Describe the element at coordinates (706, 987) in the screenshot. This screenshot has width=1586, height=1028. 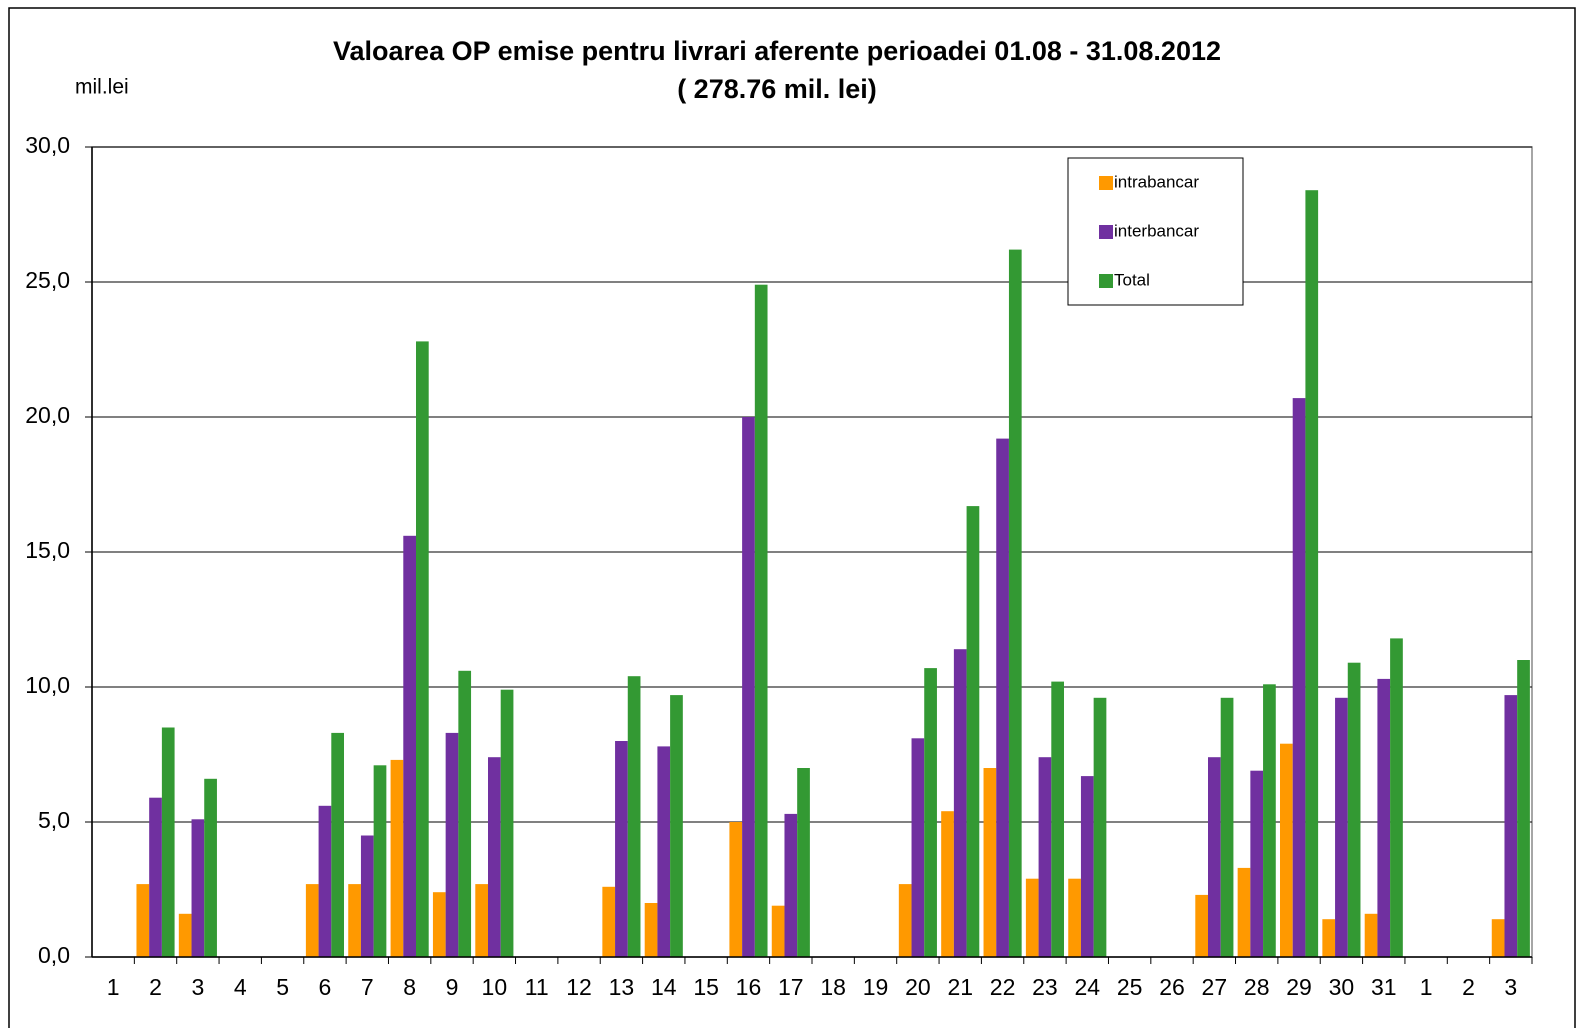
I see `x-tick-label: 15` at that location.